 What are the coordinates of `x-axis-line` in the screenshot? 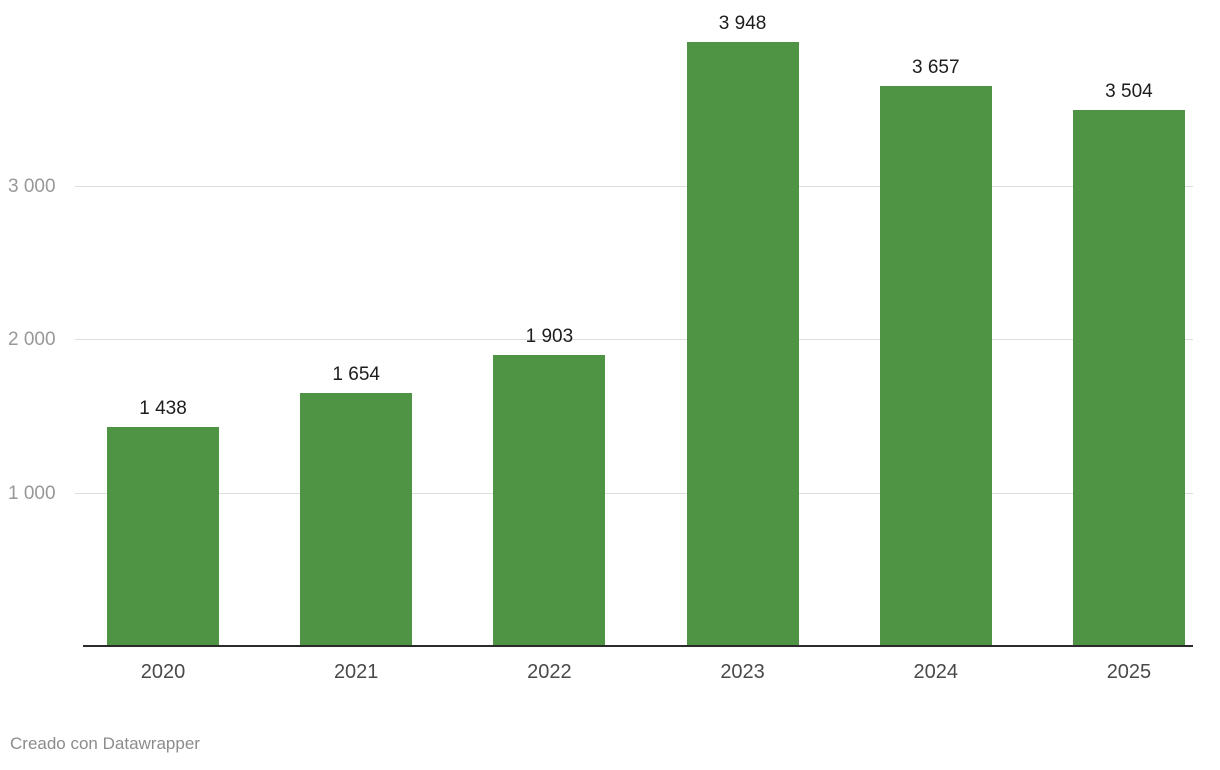 It's located at (638, 646).